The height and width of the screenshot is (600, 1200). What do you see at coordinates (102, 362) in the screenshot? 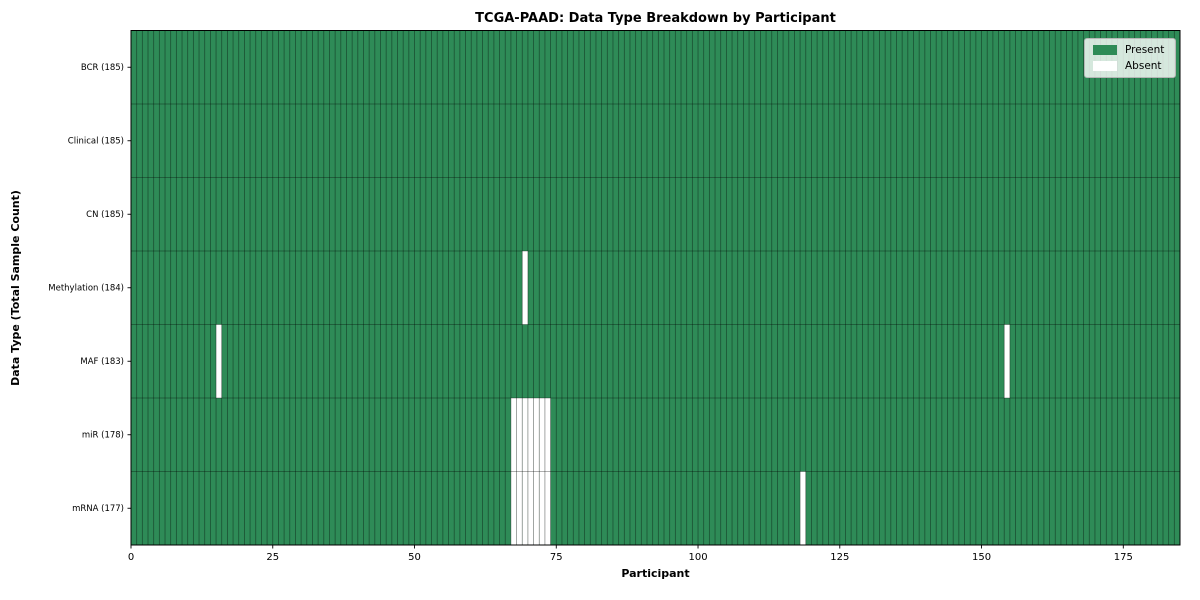
I see `y-tick-label: MAF (183)` at bounding box center [102, 362].